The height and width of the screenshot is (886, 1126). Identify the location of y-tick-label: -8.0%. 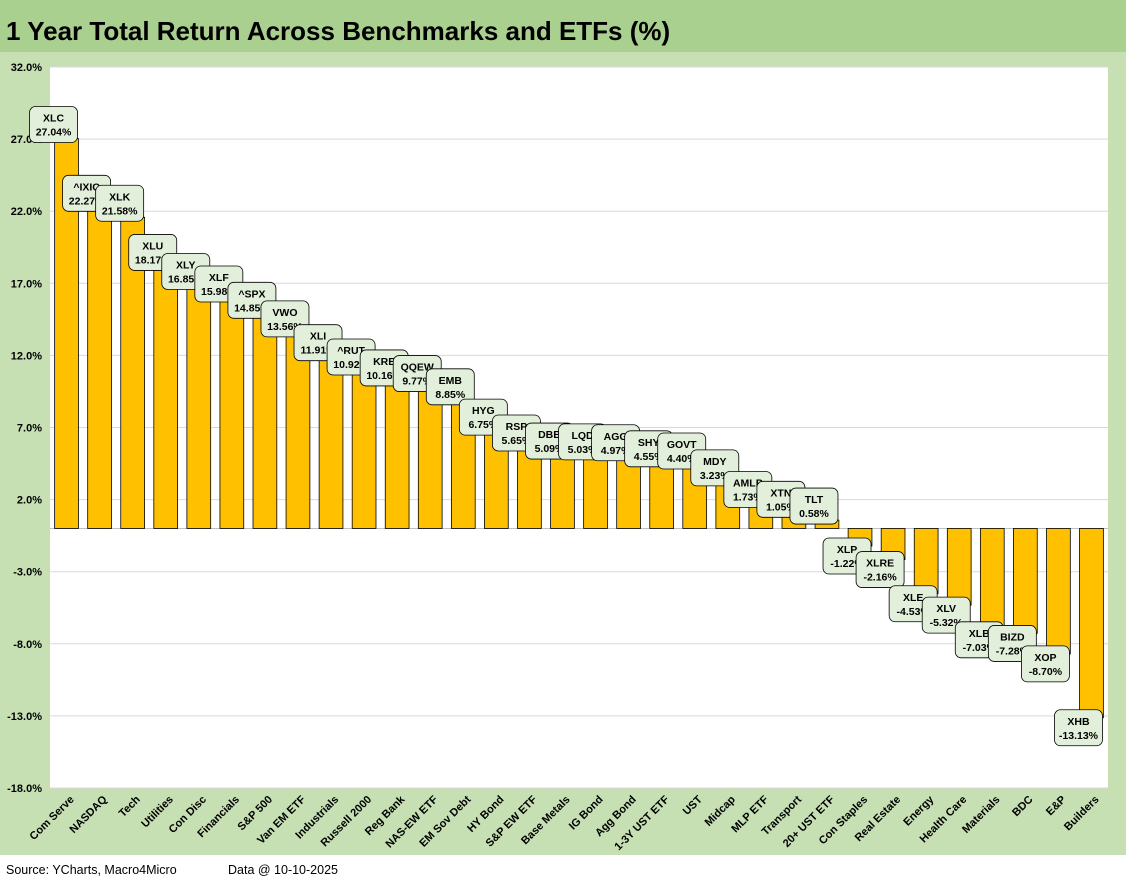
(27, 645).